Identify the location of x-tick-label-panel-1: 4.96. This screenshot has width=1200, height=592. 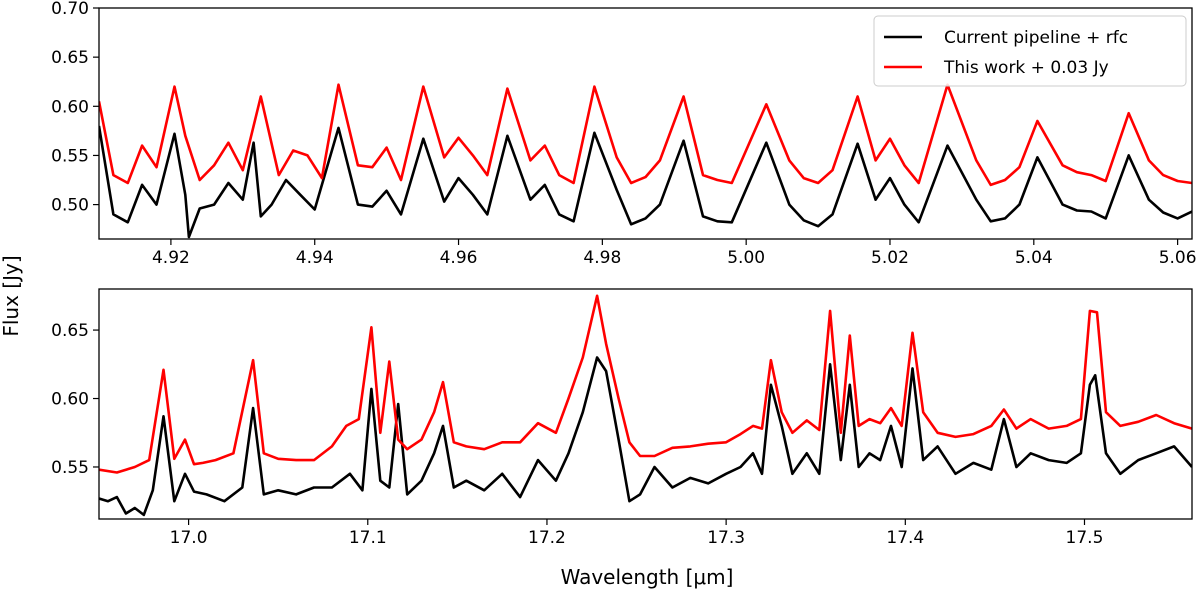
(459, 258).